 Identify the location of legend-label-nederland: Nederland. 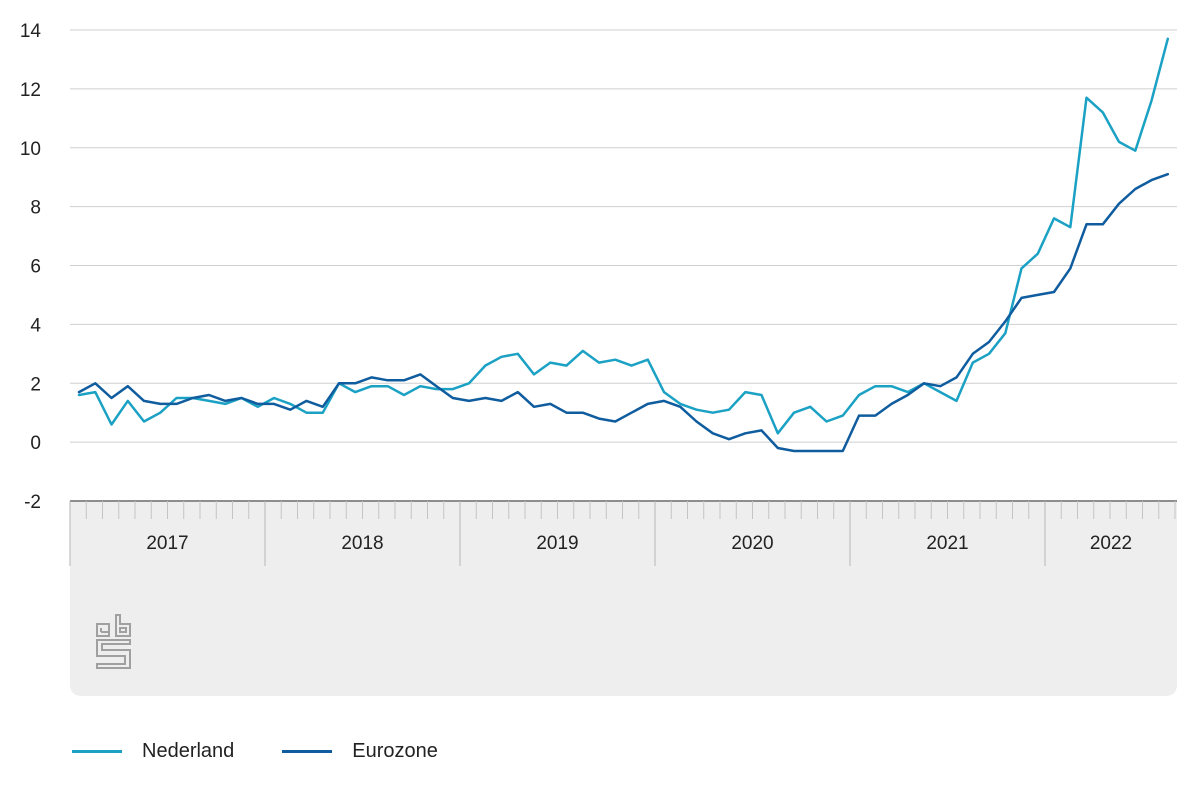
(188, 751).